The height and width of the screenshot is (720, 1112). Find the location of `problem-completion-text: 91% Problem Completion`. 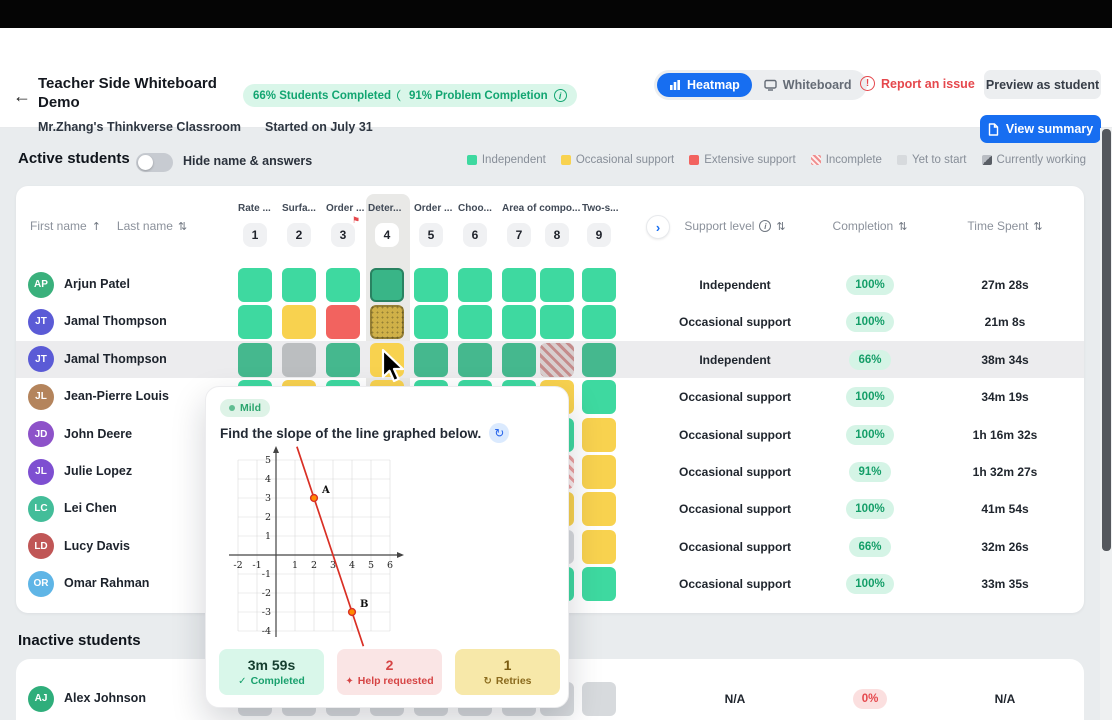

problem-completion-text: 91% Problem Completion is located at coordinates (478, 95).